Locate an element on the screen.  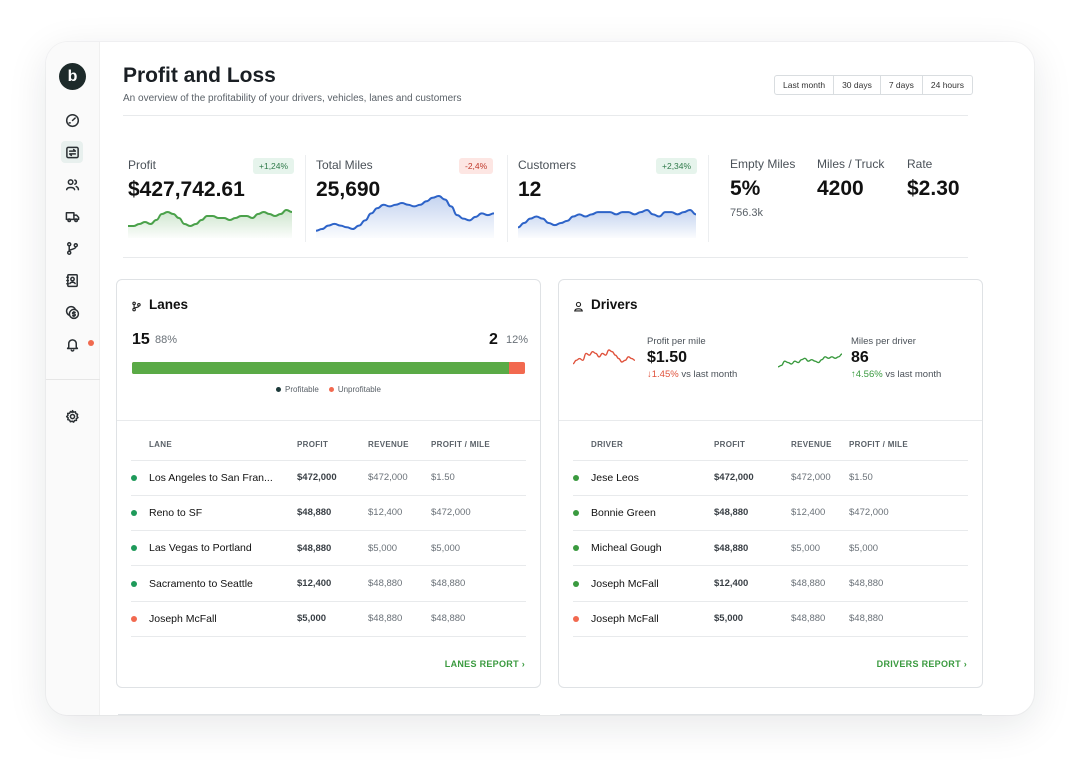
bell-icon is located at coordinates (72, 344).